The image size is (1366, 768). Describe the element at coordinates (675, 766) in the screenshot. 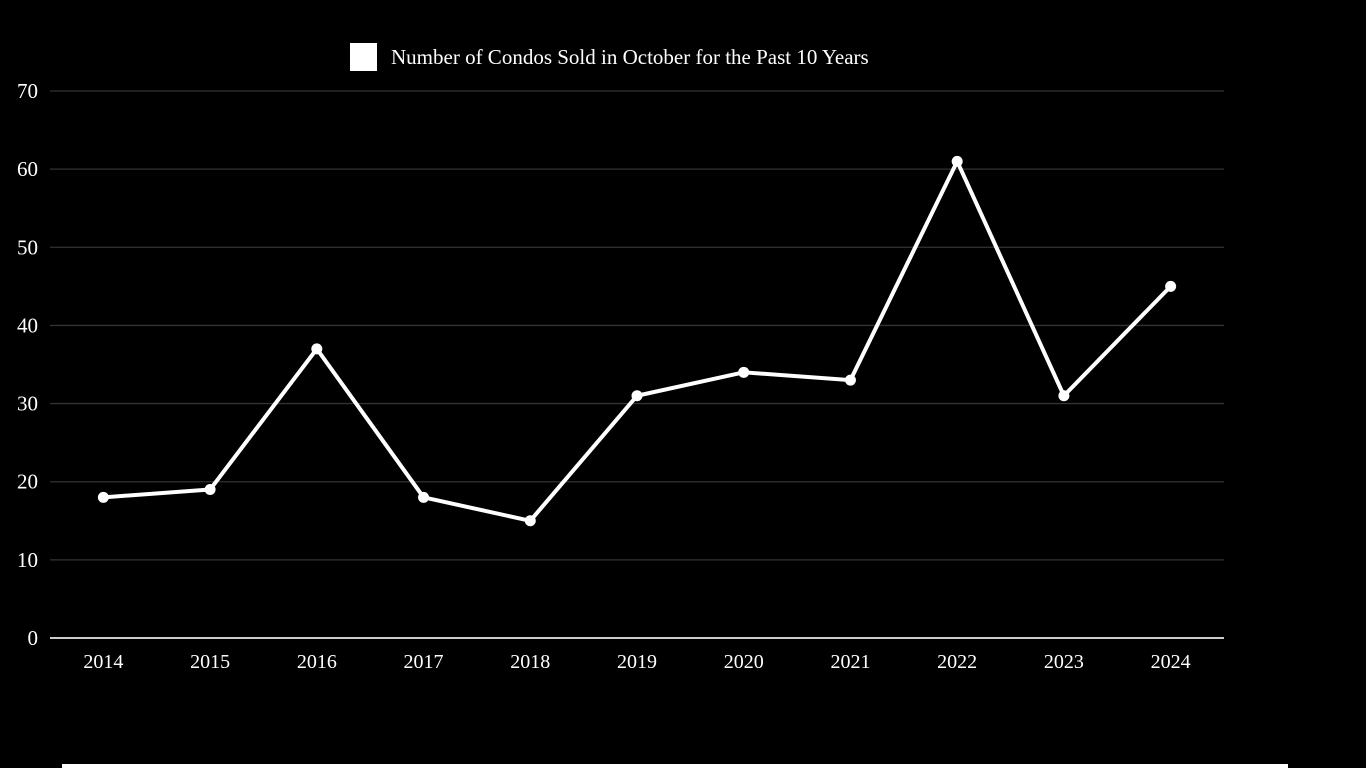

I see `bottom-panel-top-edge` at that location.